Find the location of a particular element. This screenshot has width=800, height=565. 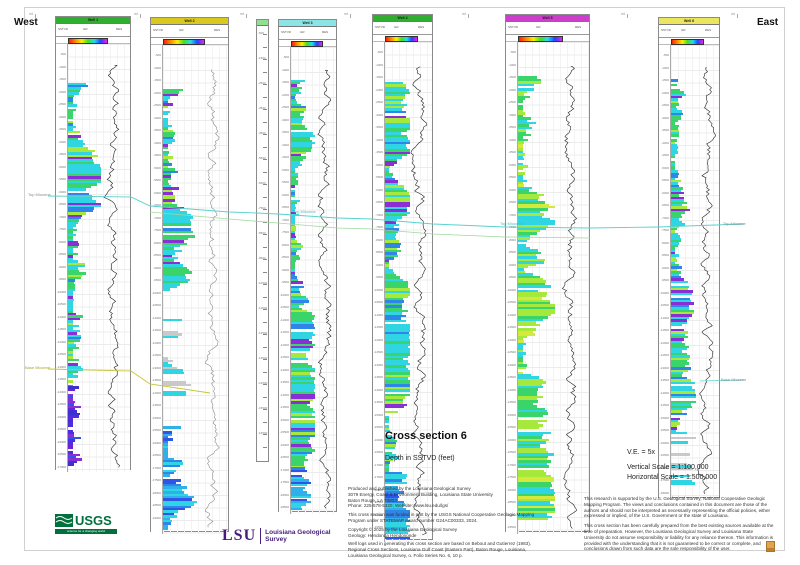

gr-colorbar is located at coordinates (540, 39).